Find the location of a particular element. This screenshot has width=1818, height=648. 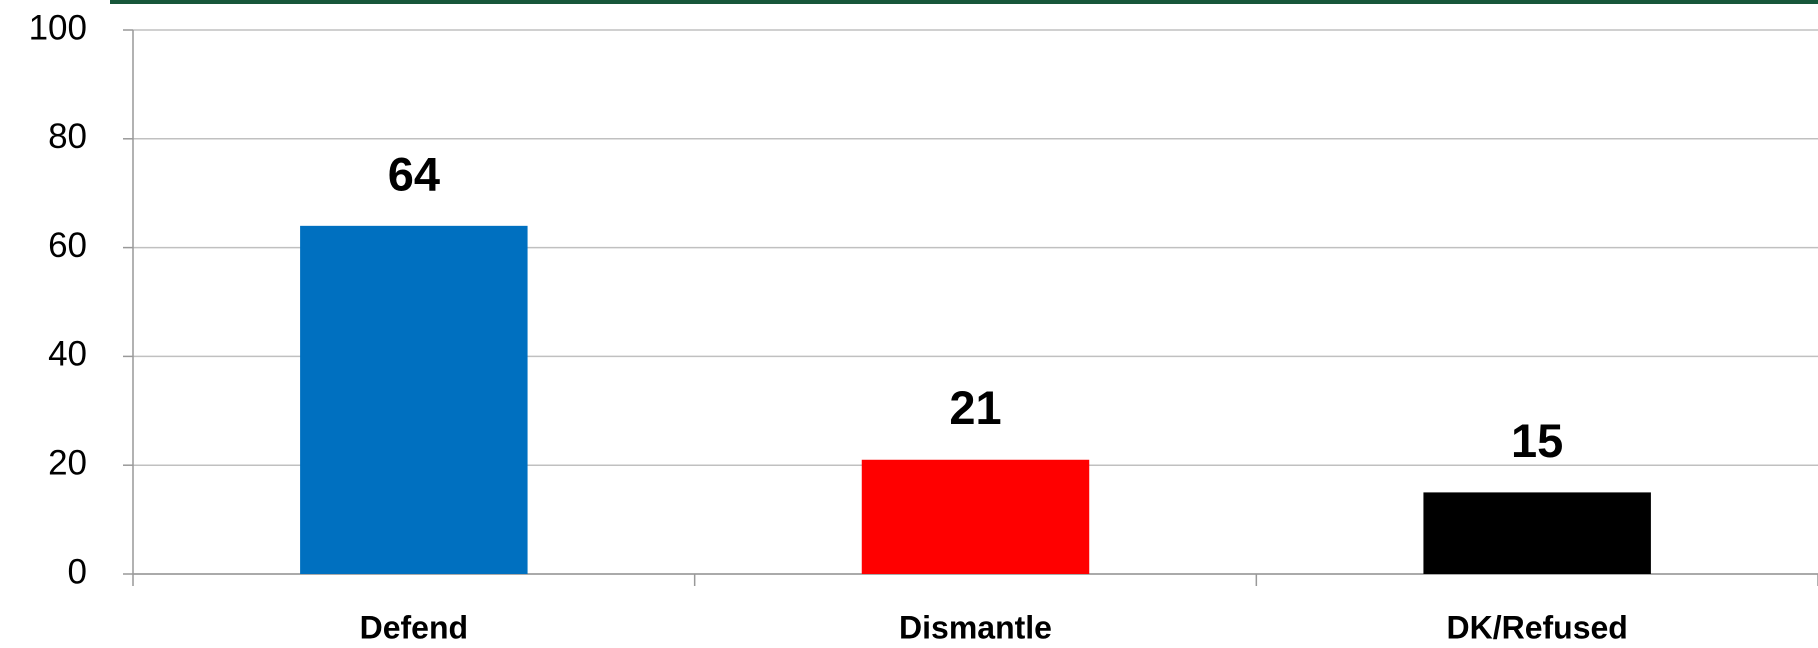

y-tick-label: 60 is located at coordinates (67, 245).